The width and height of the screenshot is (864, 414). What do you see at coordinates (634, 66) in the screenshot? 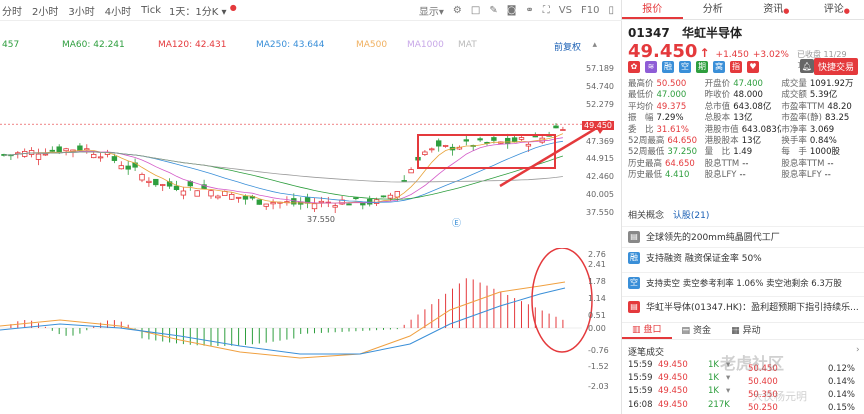
I see `hk-flag-icon: ✿` at bounding box center [634, 66].